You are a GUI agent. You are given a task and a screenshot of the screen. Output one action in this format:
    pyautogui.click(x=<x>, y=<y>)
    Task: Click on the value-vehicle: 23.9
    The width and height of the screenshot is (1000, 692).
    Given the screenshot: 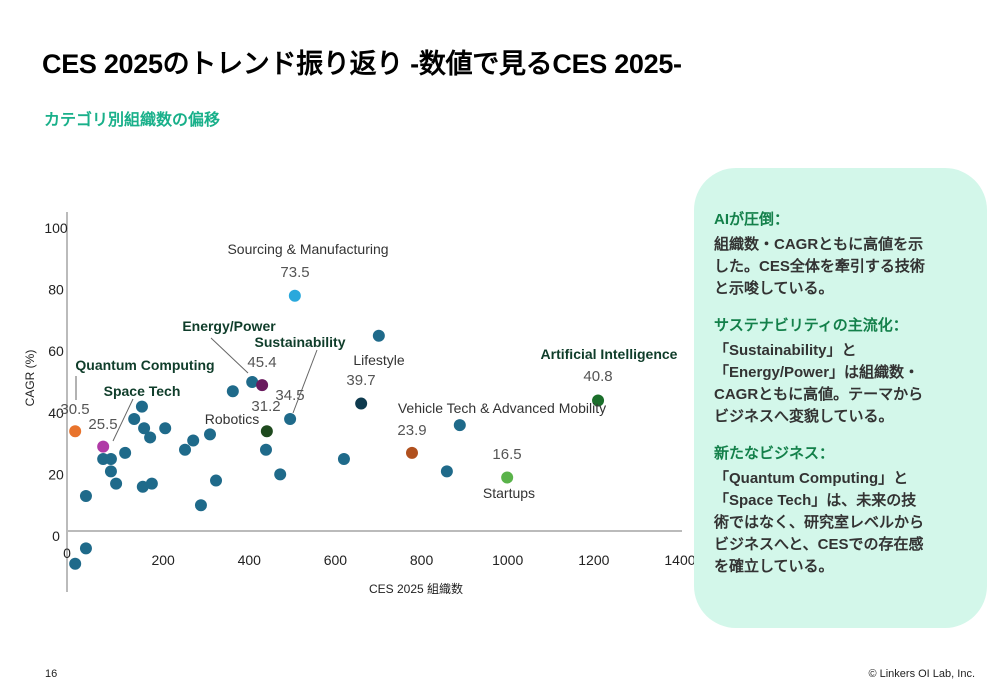 What is the action you would take?
    pyautogui.click(x=411, y=430)
    